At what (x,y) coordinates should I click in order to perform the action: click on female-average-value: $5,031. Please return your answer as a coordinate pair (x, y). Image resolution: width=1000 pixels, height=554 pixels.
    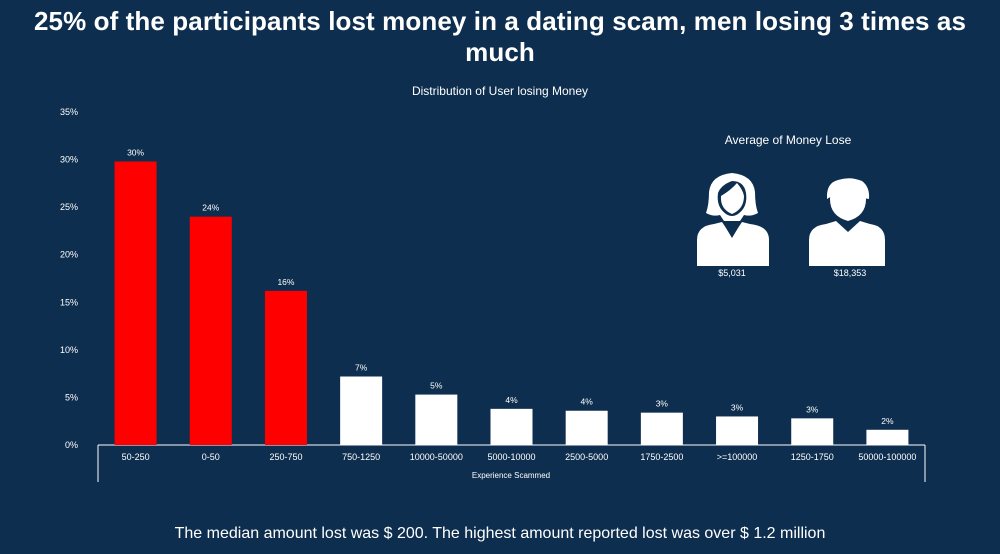
    Looking at the image, I should click on (732, 273).